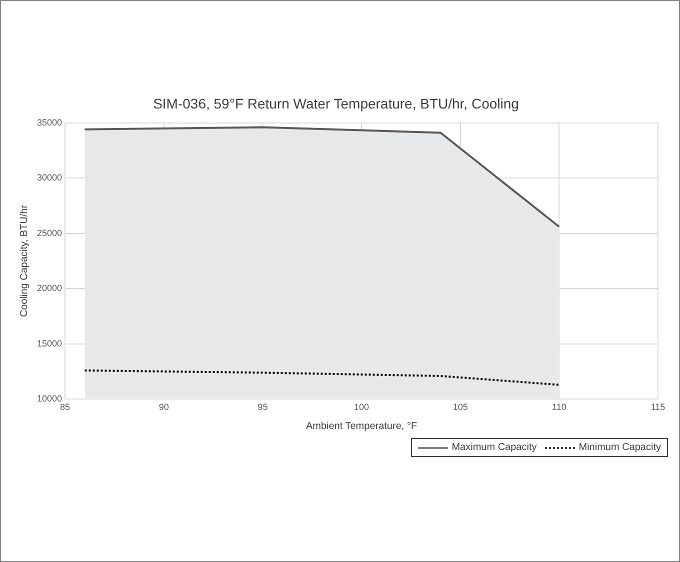  Describe the element at coordinates (24, 261) in the screenshot. I see `y-axis-title: Cooling Capacity, BTU/hr` at that location.